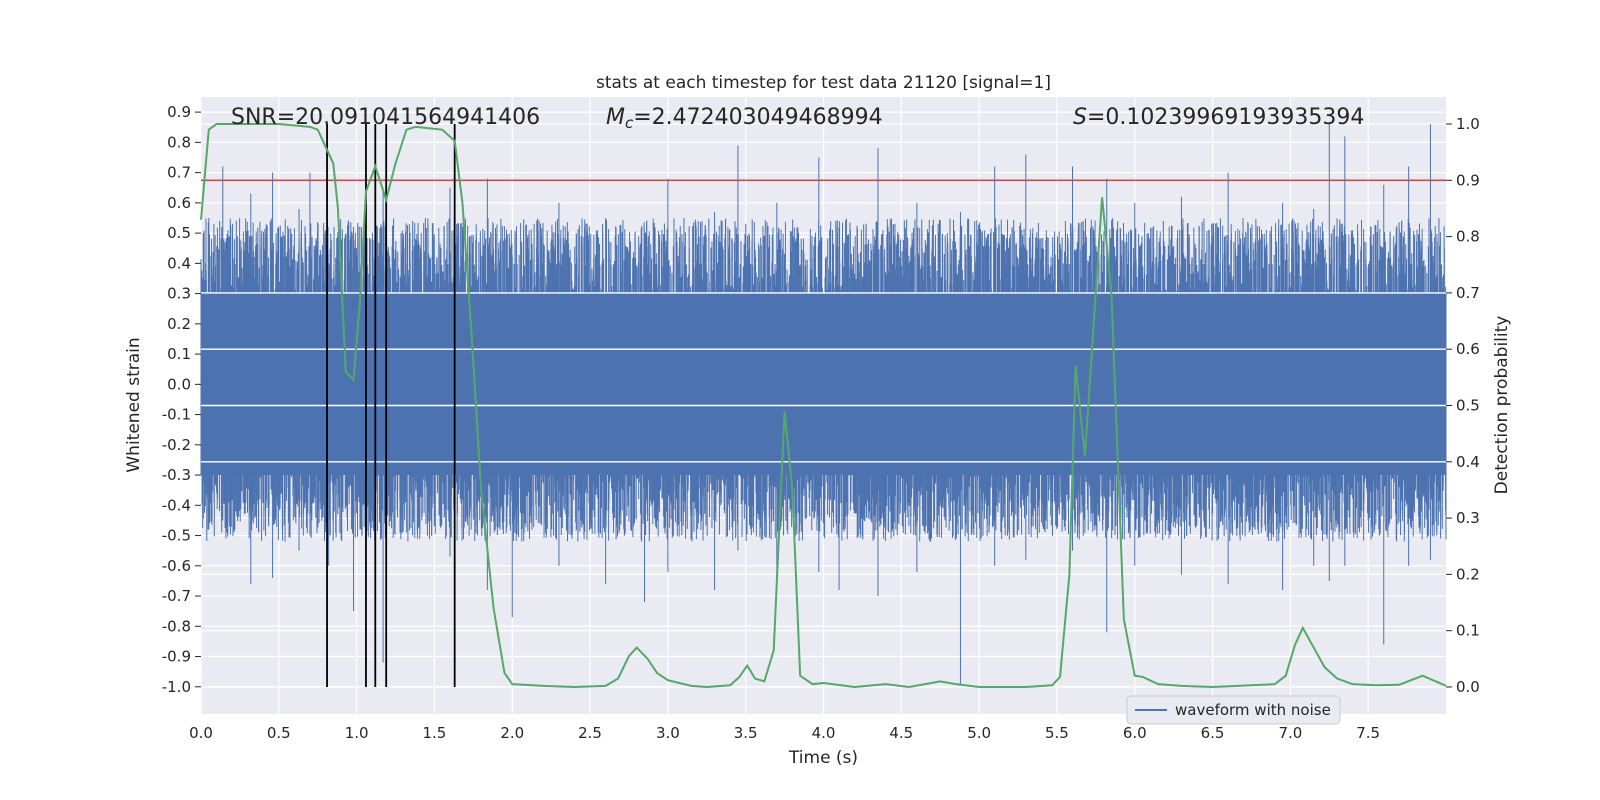 The image size is (1600, 800). What do you see at coordinates (1368, 733) in the screenshot?
I see `x-tick-label-15: 7.5` at bounding box center [1368, 733].